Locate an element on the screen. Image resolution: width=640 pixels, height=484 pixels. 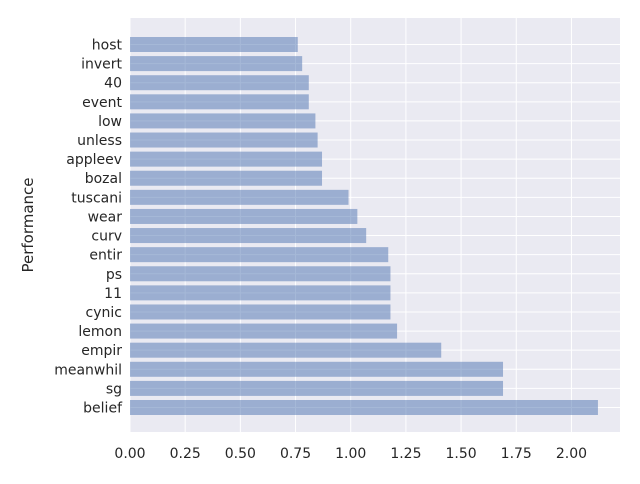
y-tick-label: 40 is located at coordinates (113, 84).